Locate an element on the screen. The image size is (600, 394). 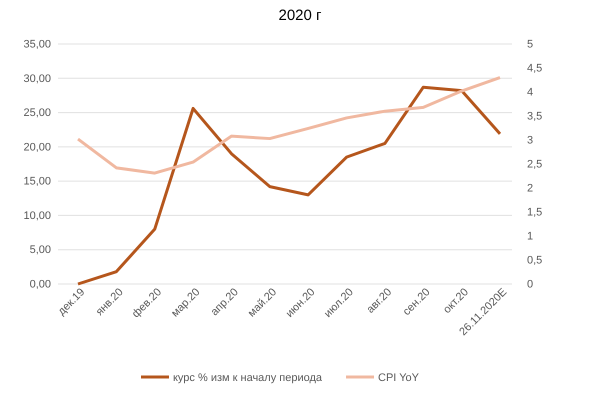
legend-label: курс % изм к началу периода is located at coordinates (247, 378).